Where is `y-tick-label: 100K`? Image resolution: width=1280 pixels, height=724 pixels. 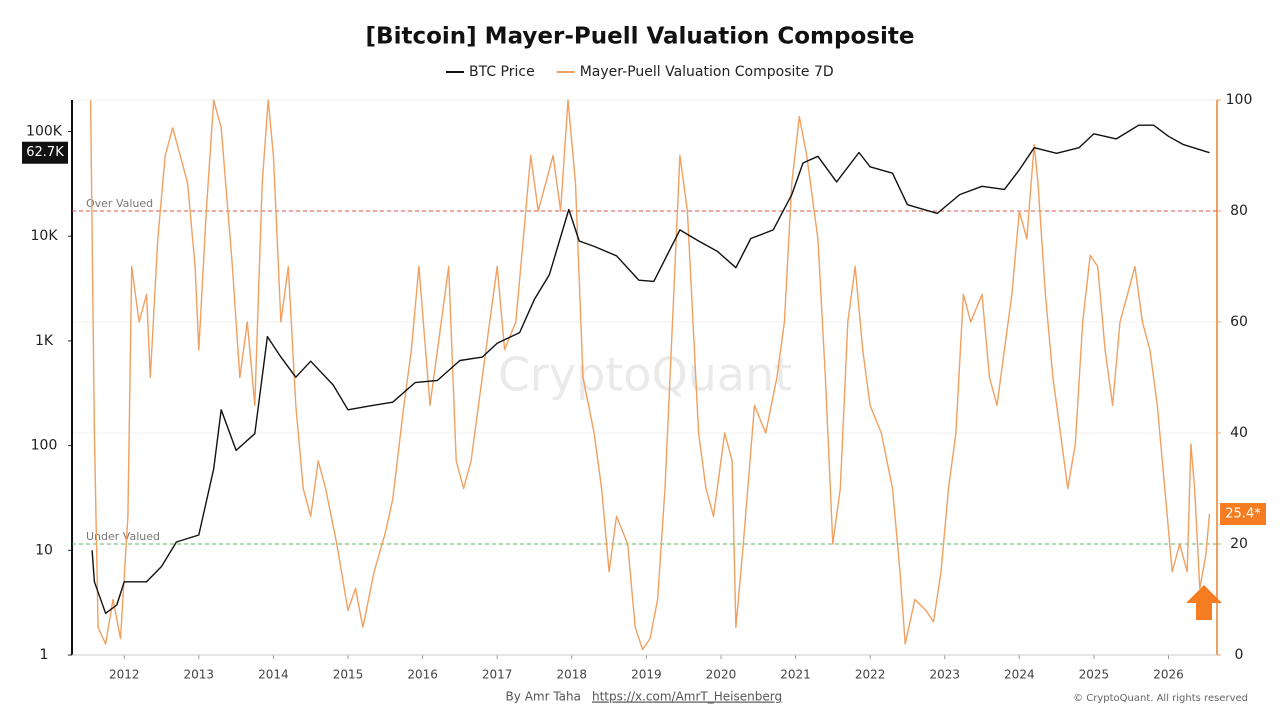 y-tick-label: 100K is located at coordinates (44, 132).